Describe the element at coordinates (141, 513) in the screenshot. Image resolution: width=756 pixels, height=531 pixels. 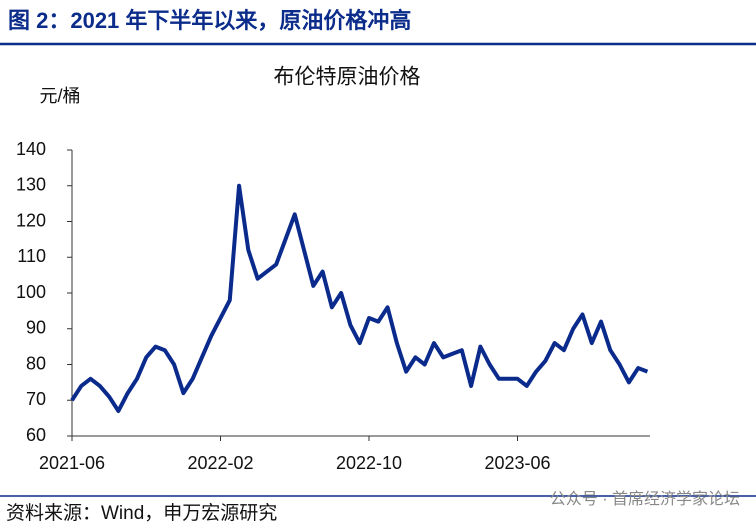
I see `source: 资料来源：Wind，申万宏源研究` at that location.